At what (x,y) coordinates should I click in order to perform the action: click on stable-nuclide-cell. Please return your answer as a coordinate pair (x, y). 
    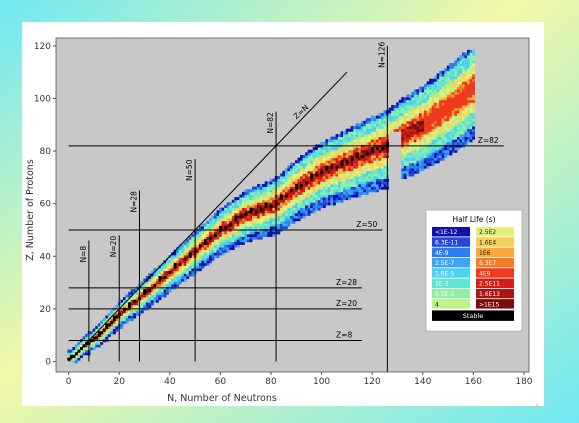
    Looking at the image, I should click on (155, 285).